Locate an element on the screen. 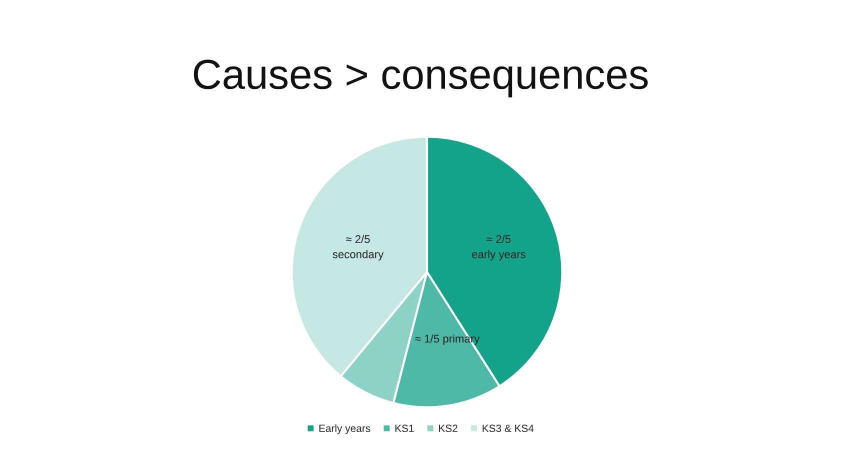 This screenshot has width=841, height=476. legend-label: KS2 is located at coordinates (448, 428).